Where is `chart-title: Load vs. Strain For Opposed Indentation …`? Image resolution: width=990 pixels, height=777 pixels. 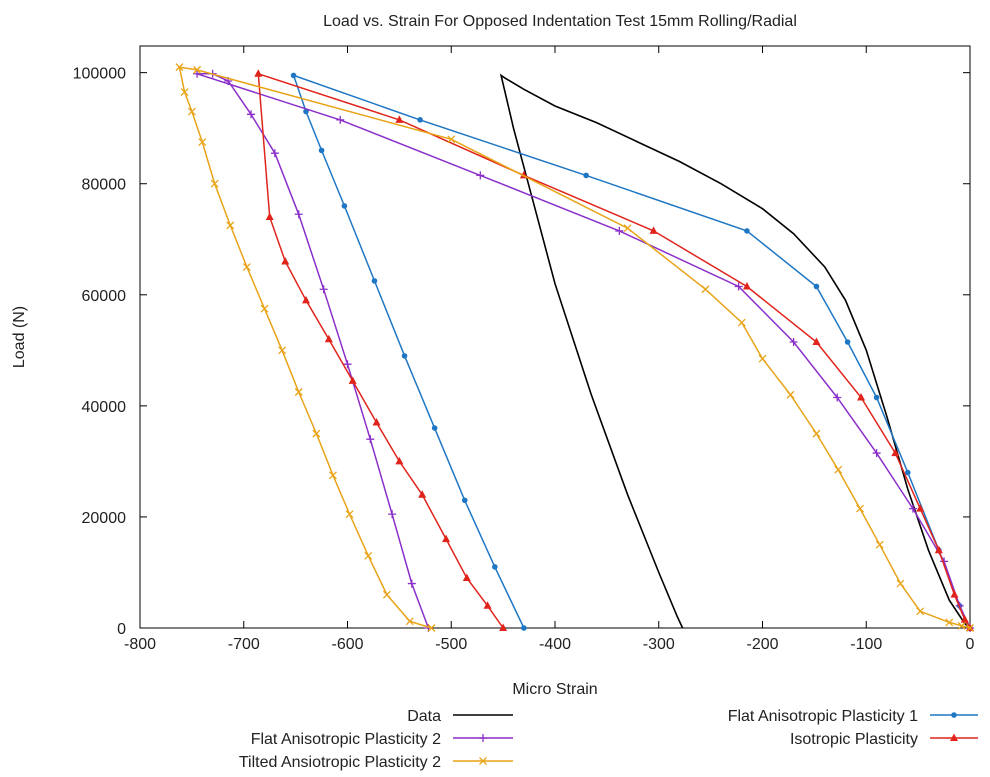 chart-title: Load vs. Strain For Opposed Indentation … is located at coordinates (560, 21).